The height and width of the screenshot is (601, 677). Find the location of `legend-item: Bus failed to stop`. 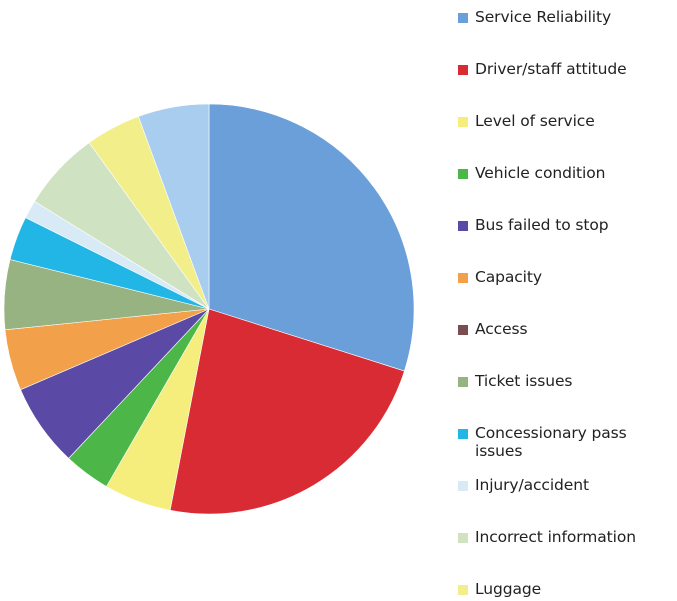

legend-item: Bus failed to stop is located at coordinates (567, 225).